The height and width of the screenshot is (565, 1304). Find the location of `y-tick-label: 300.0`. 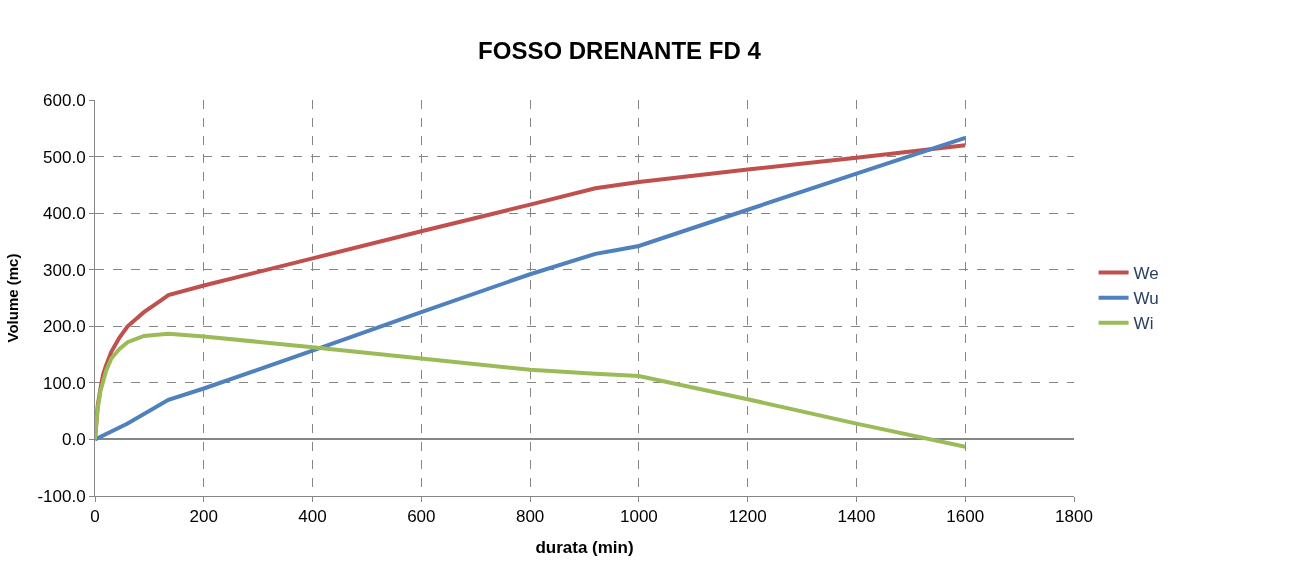

y-tick-label: 300.0 is located at coordinates (64, 270).